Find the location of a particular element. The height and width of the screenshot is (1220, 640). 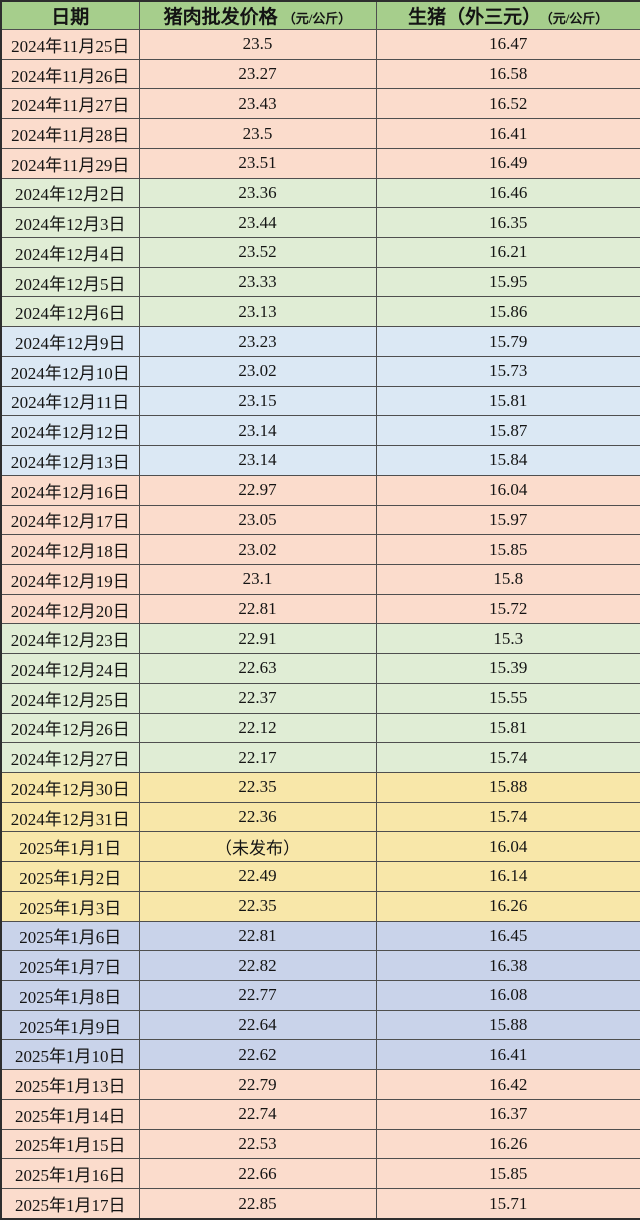

date-cell: 2025年1月8日 is located at coordinates (70, 995).